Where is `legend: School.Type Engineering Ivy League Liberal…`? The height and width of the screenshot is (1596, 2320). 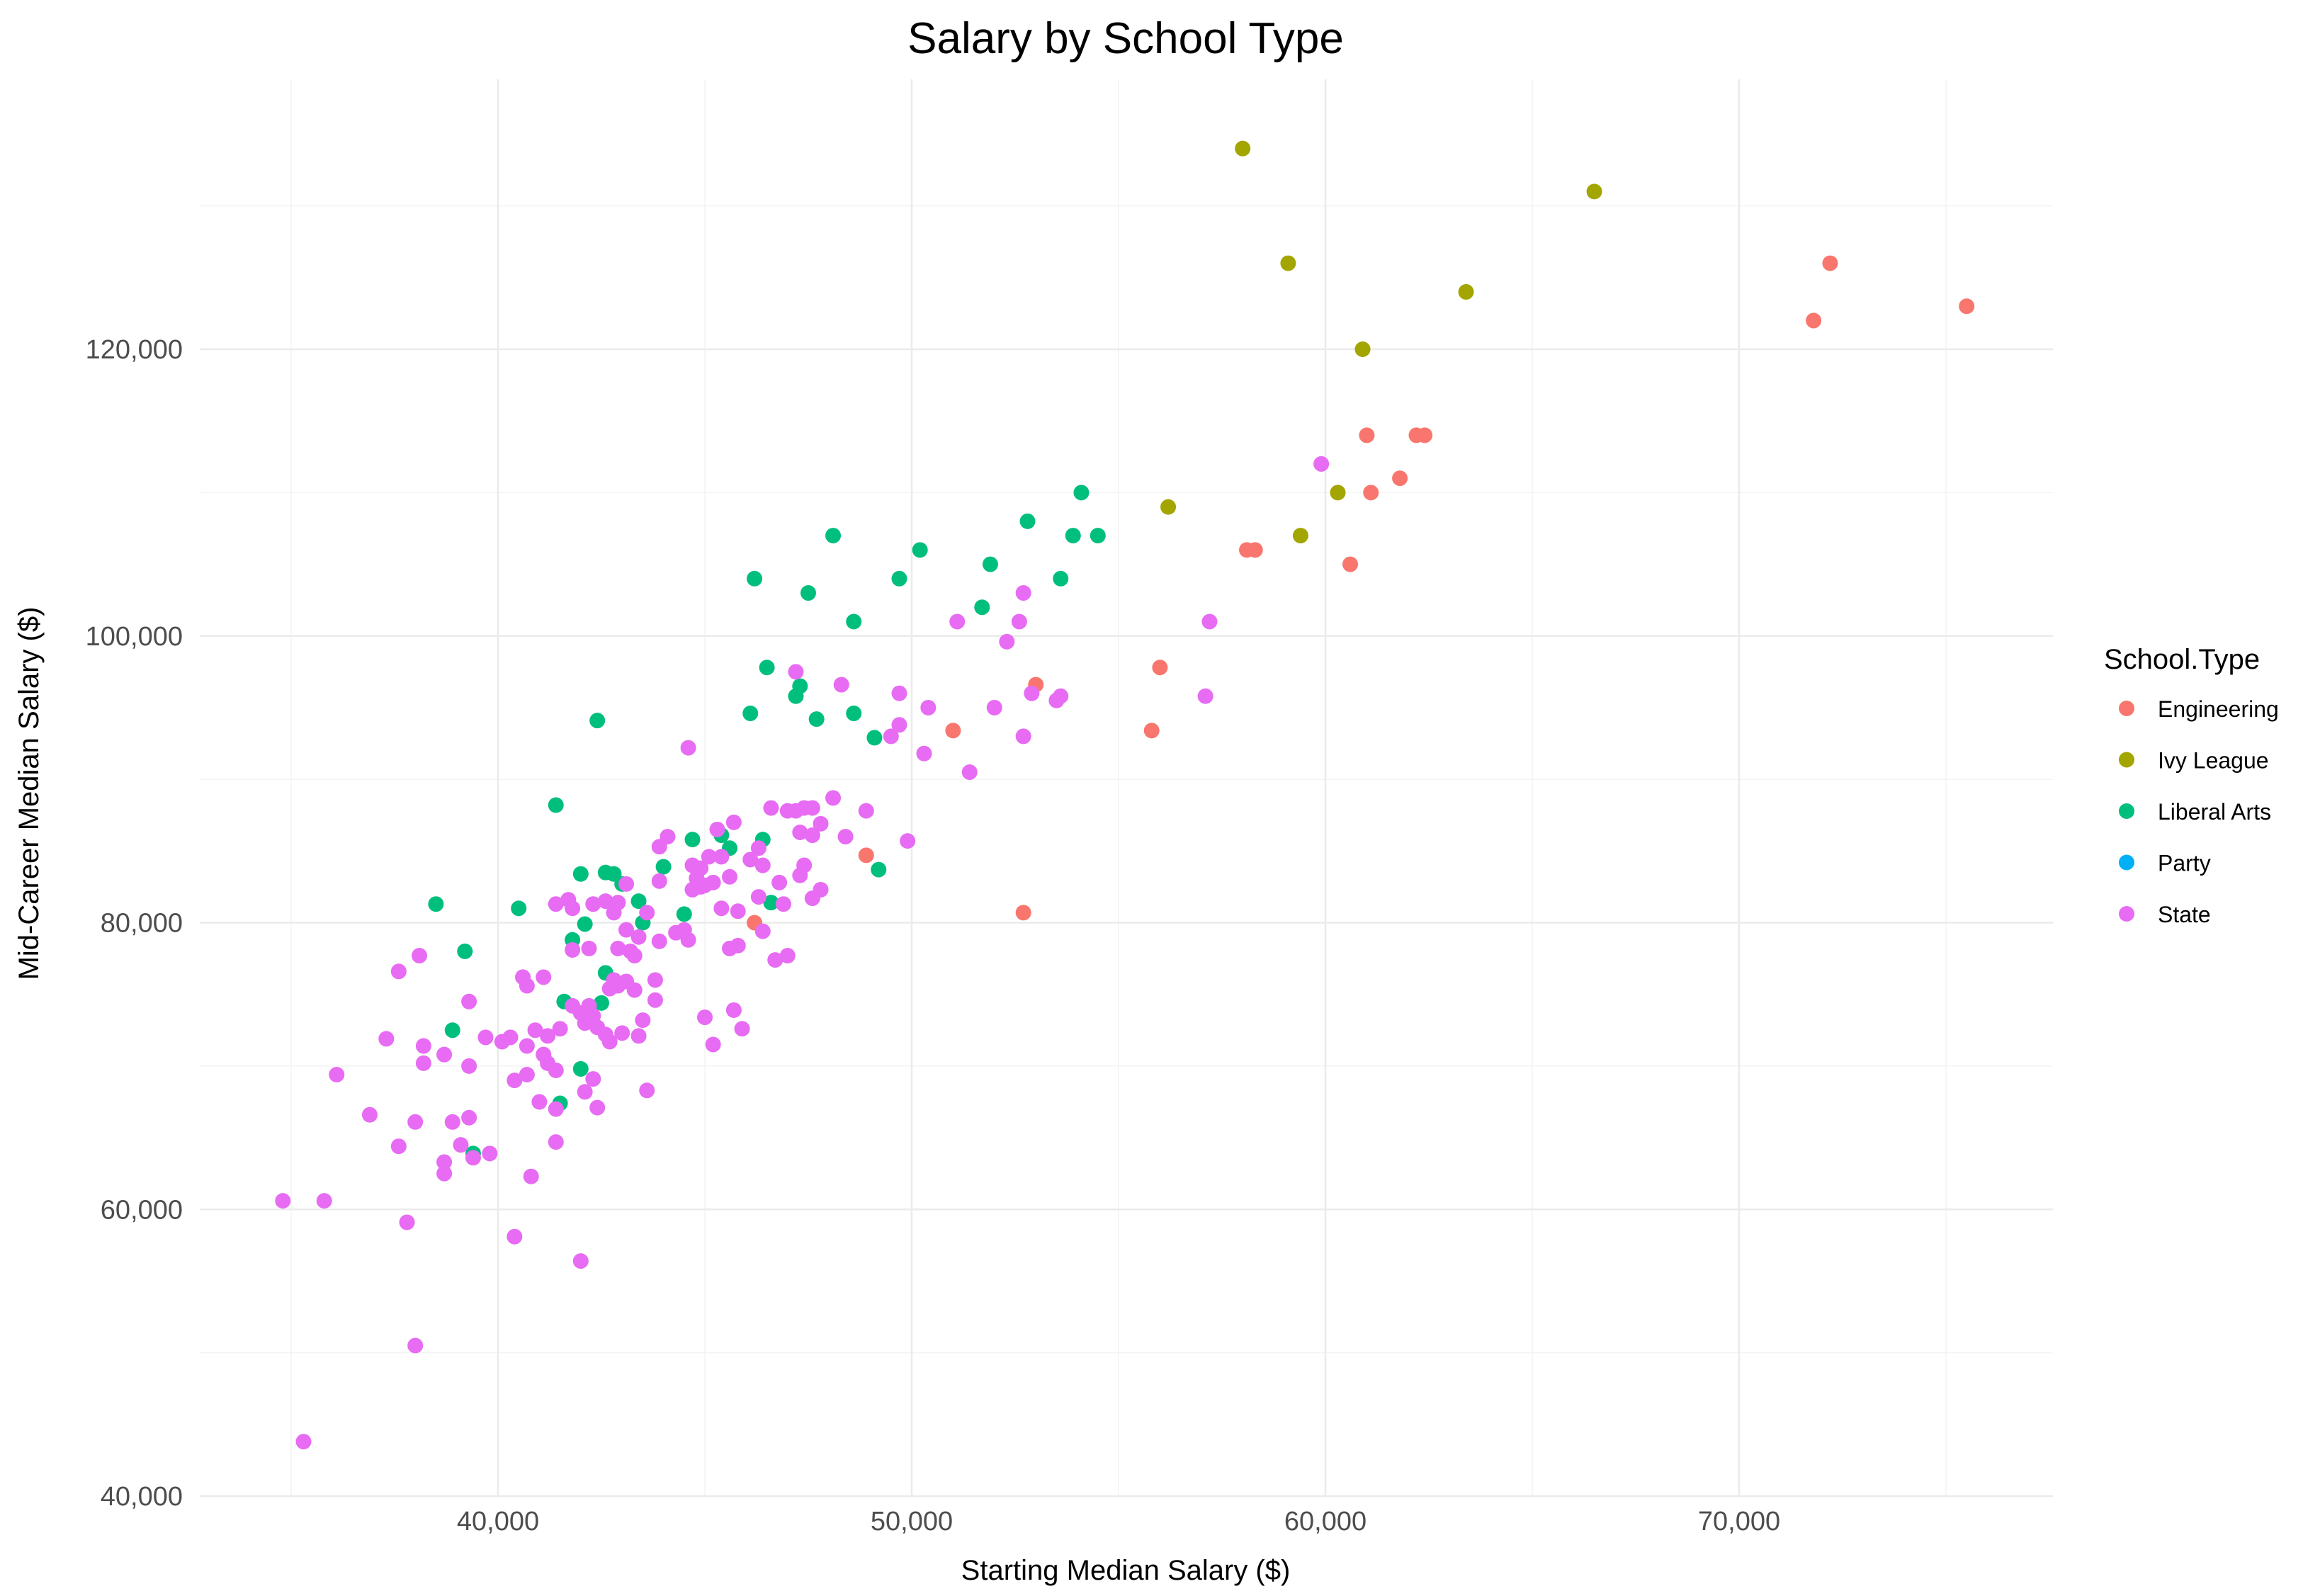
legend: School.Type Engineering Ivy League Liberal… is located at coordinates (2191, 785).